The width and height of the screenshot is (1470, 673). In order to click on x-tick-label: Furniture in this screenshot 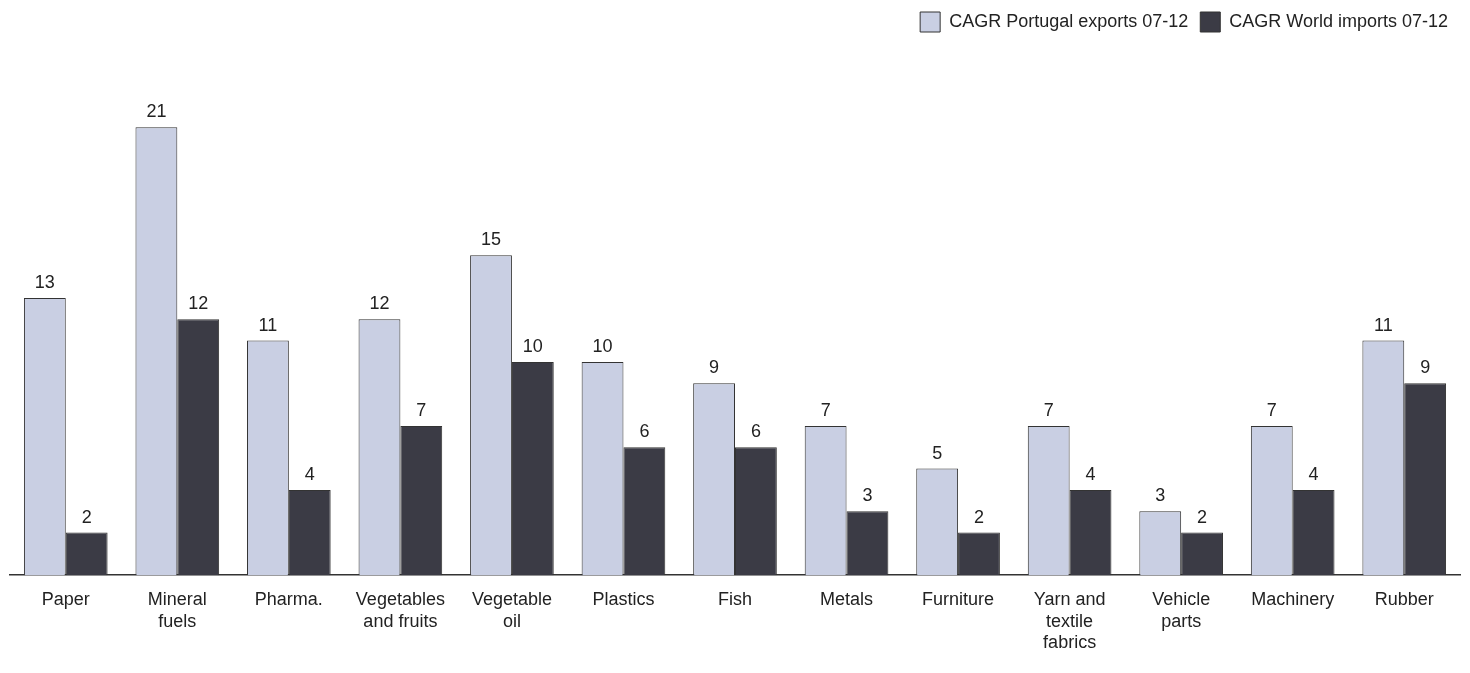, I will do `click(958, 598)`.